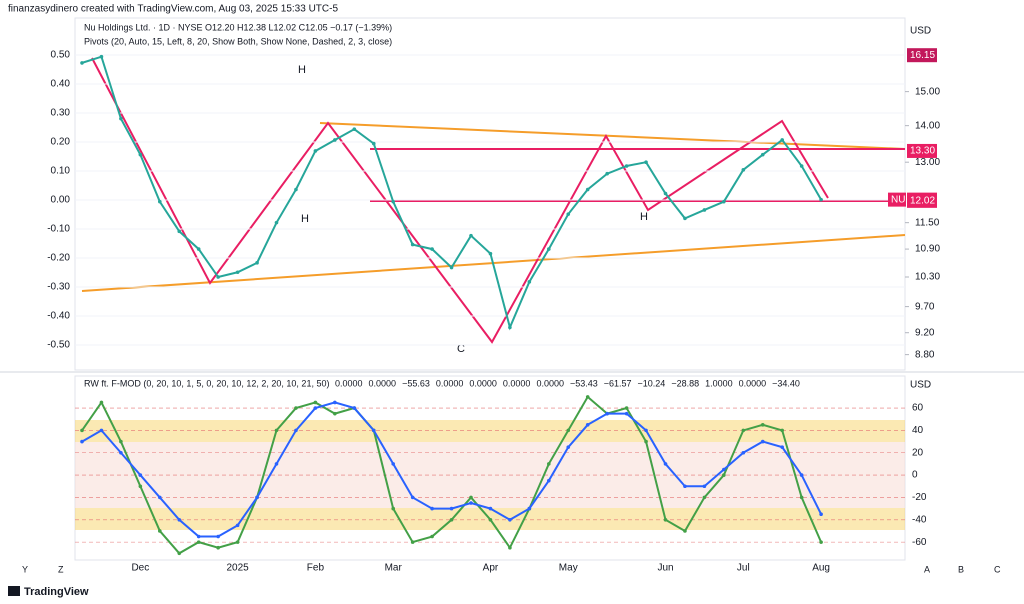 The height and width of the screenshot is (604, 1024). What do you see at coordinates (58, 287) in the screenshot?
I see `y2-tick-label: -0.30` at bounding box center [58, 287].